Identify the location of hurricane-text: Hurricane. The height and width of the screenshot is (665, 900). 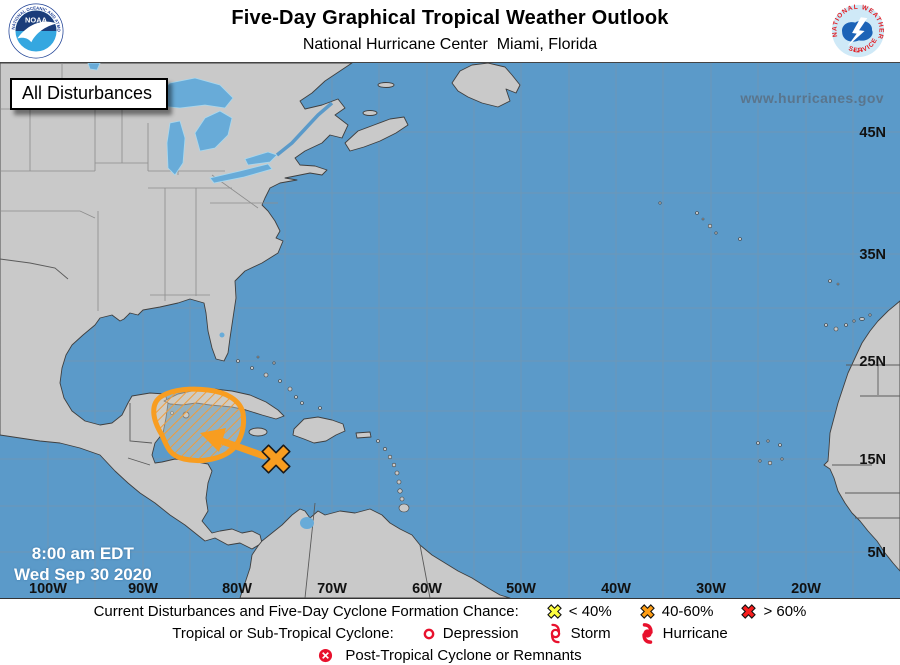
(695, 633).